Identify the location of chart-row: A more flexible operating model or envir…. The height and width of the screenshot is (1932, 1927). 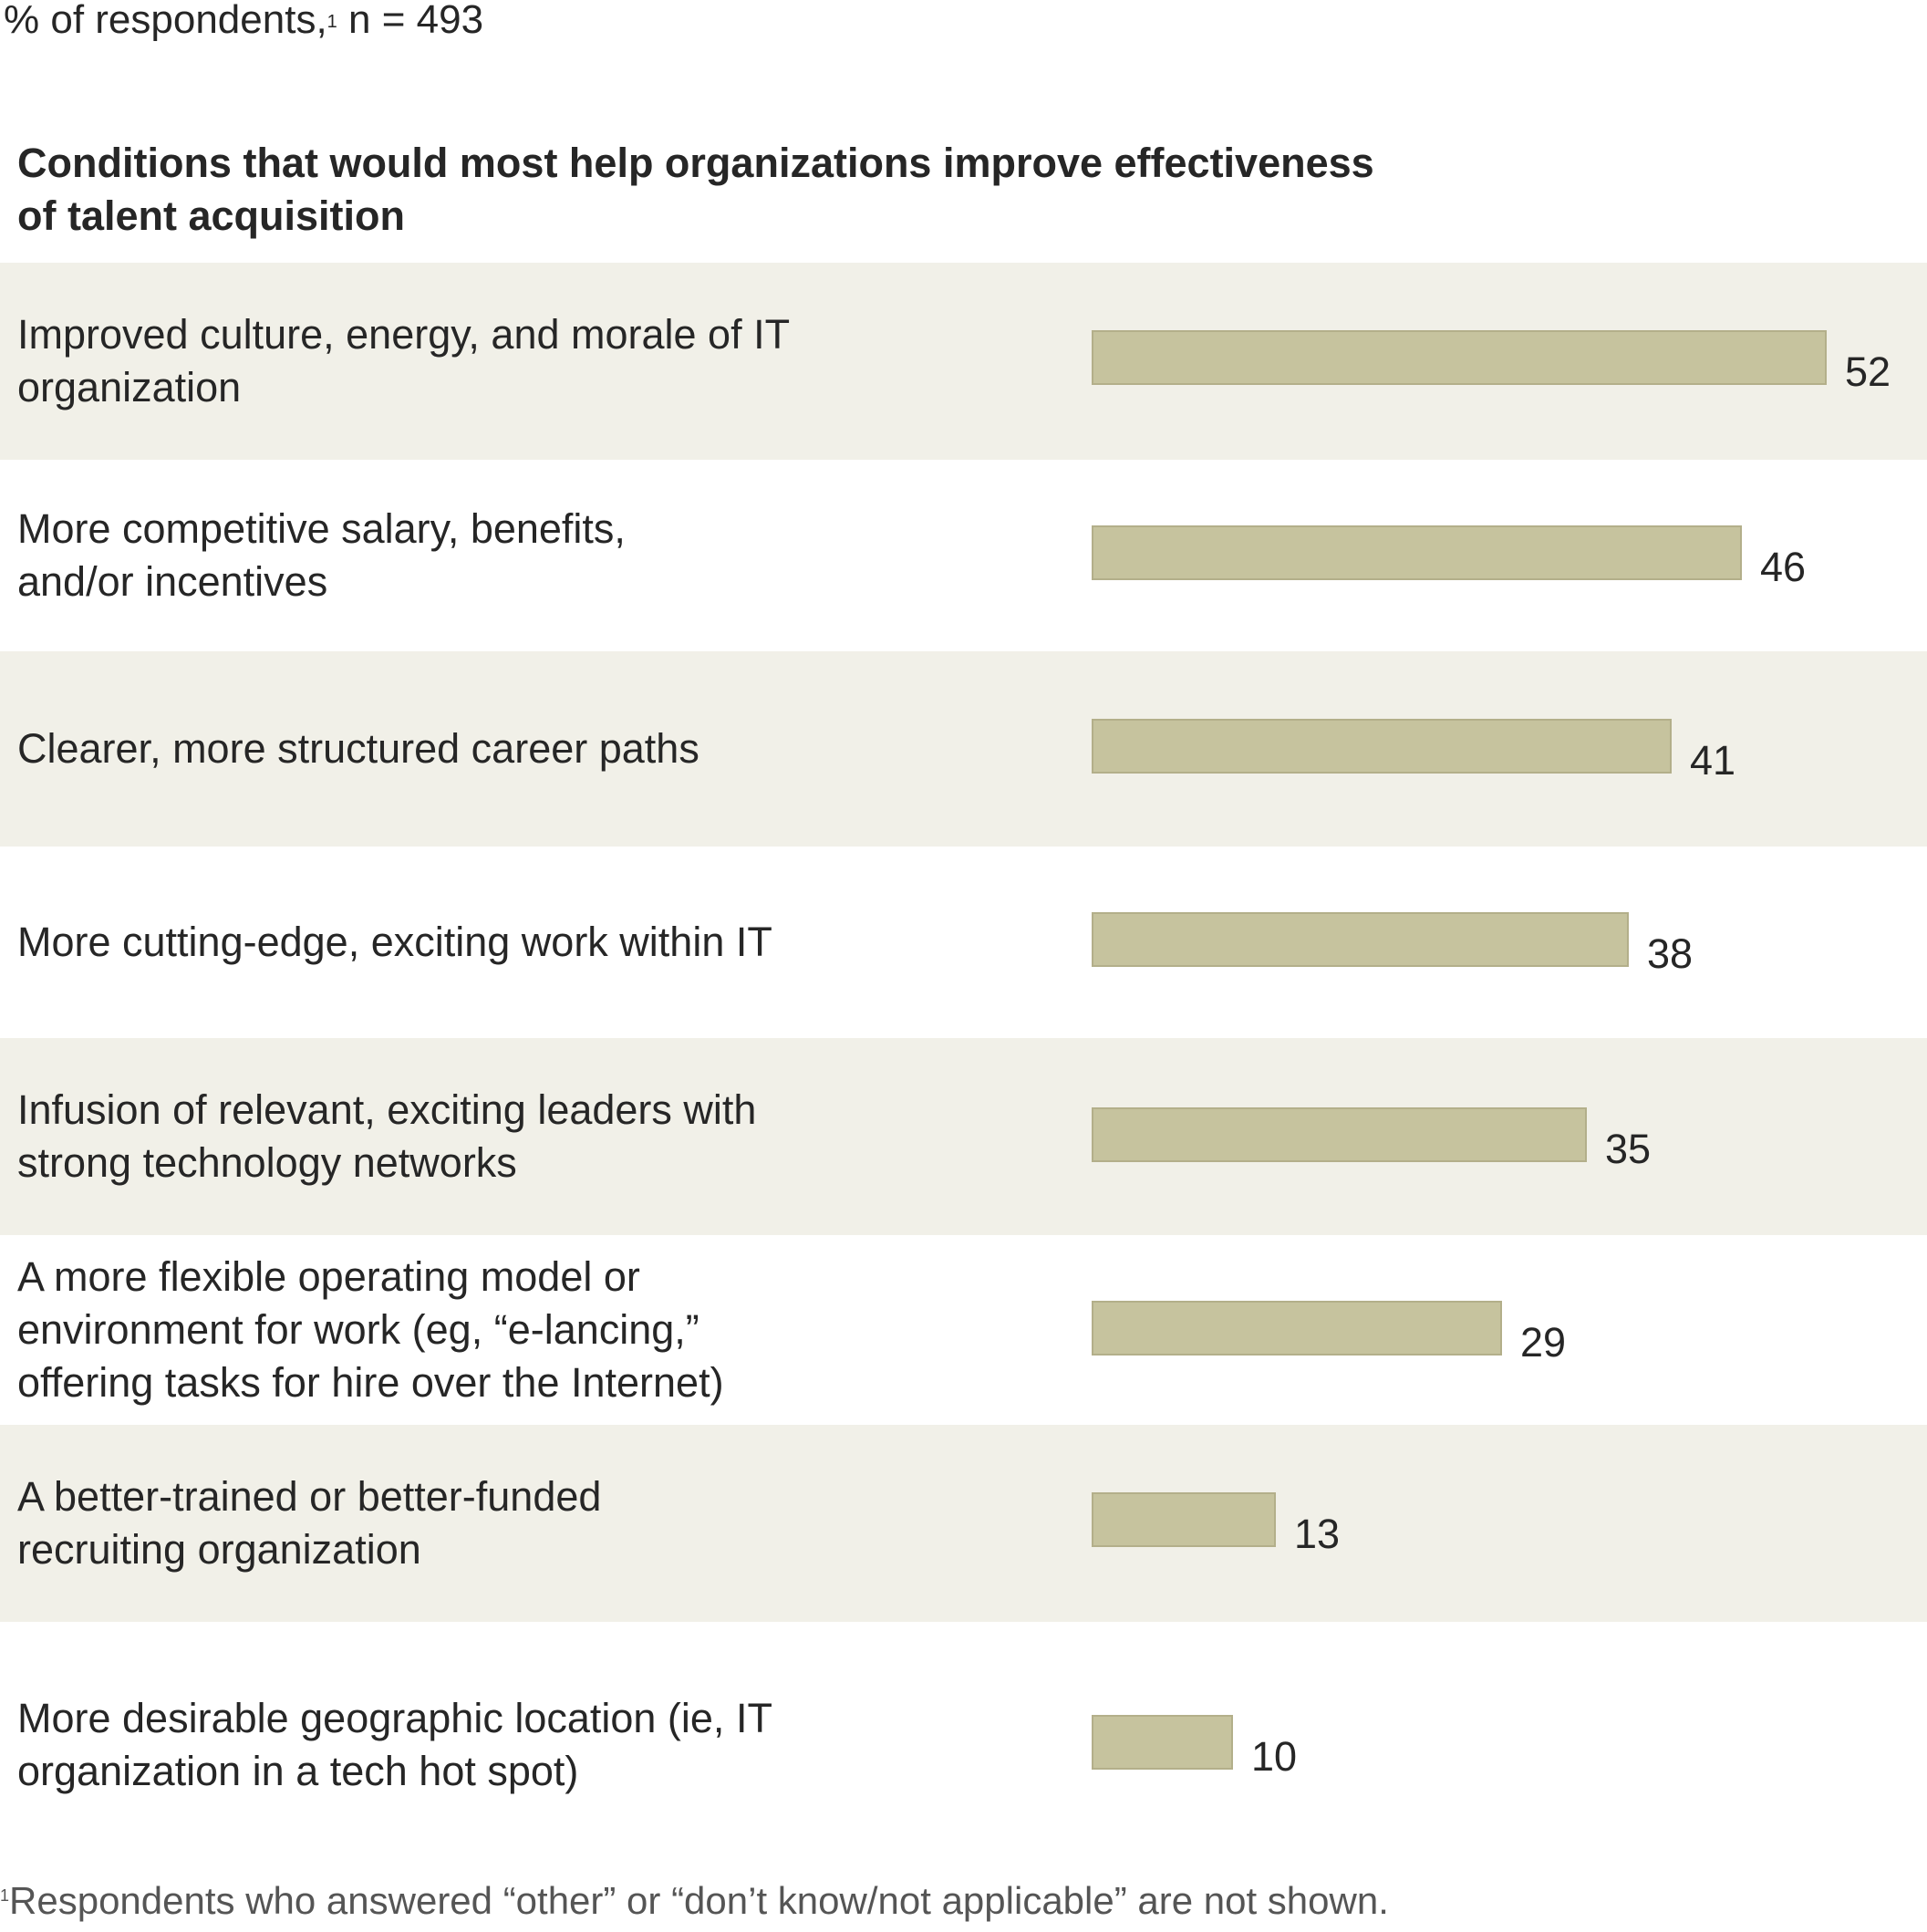
(963, 1330).